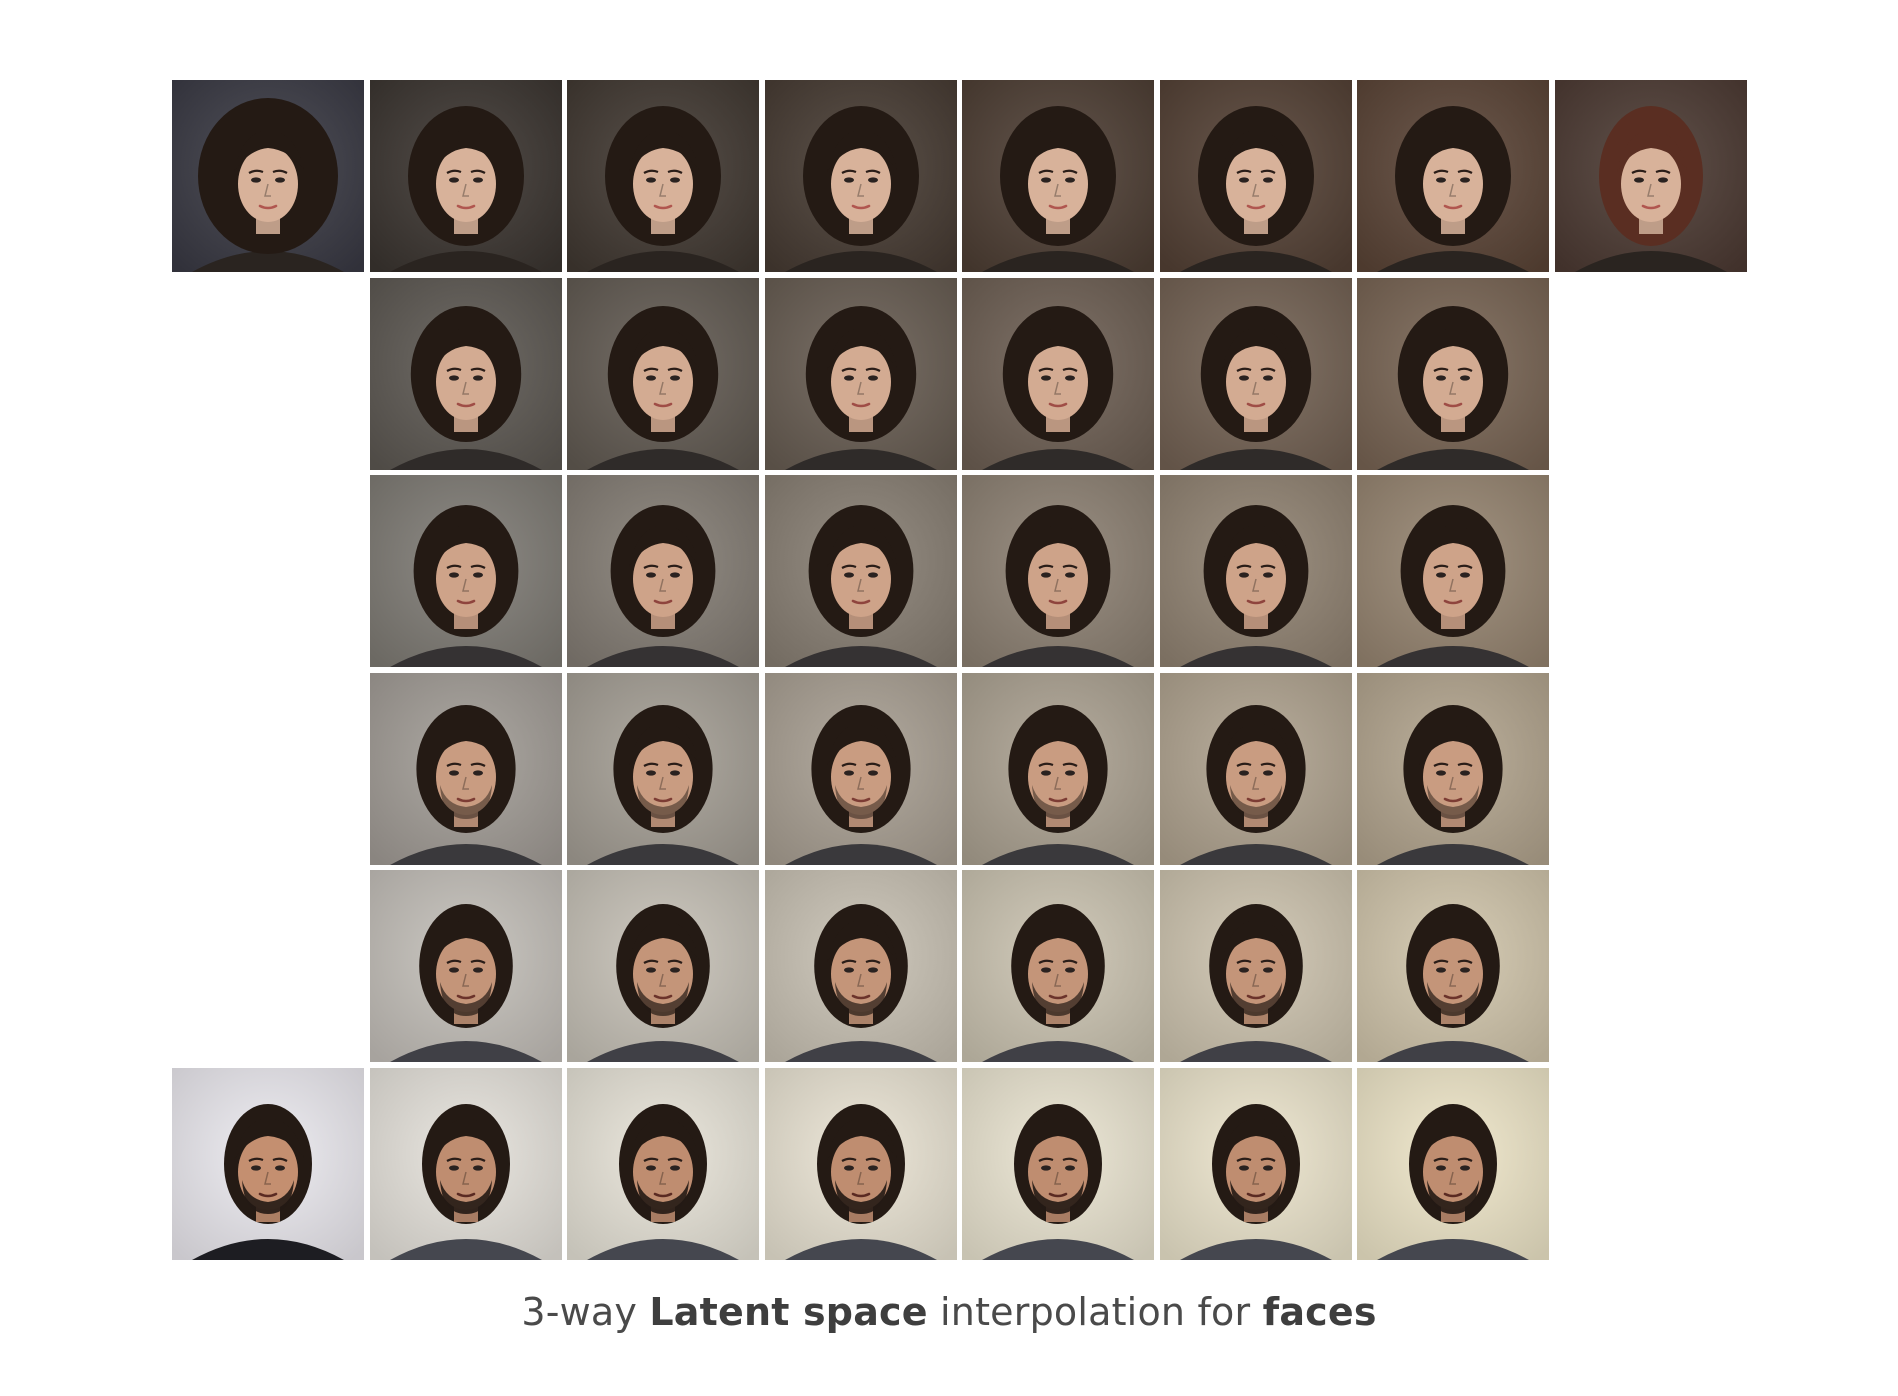  Describe the element at coordinates (1095, 1312) in the screenshot. I see `caption-middle: interpolation for` at that location.